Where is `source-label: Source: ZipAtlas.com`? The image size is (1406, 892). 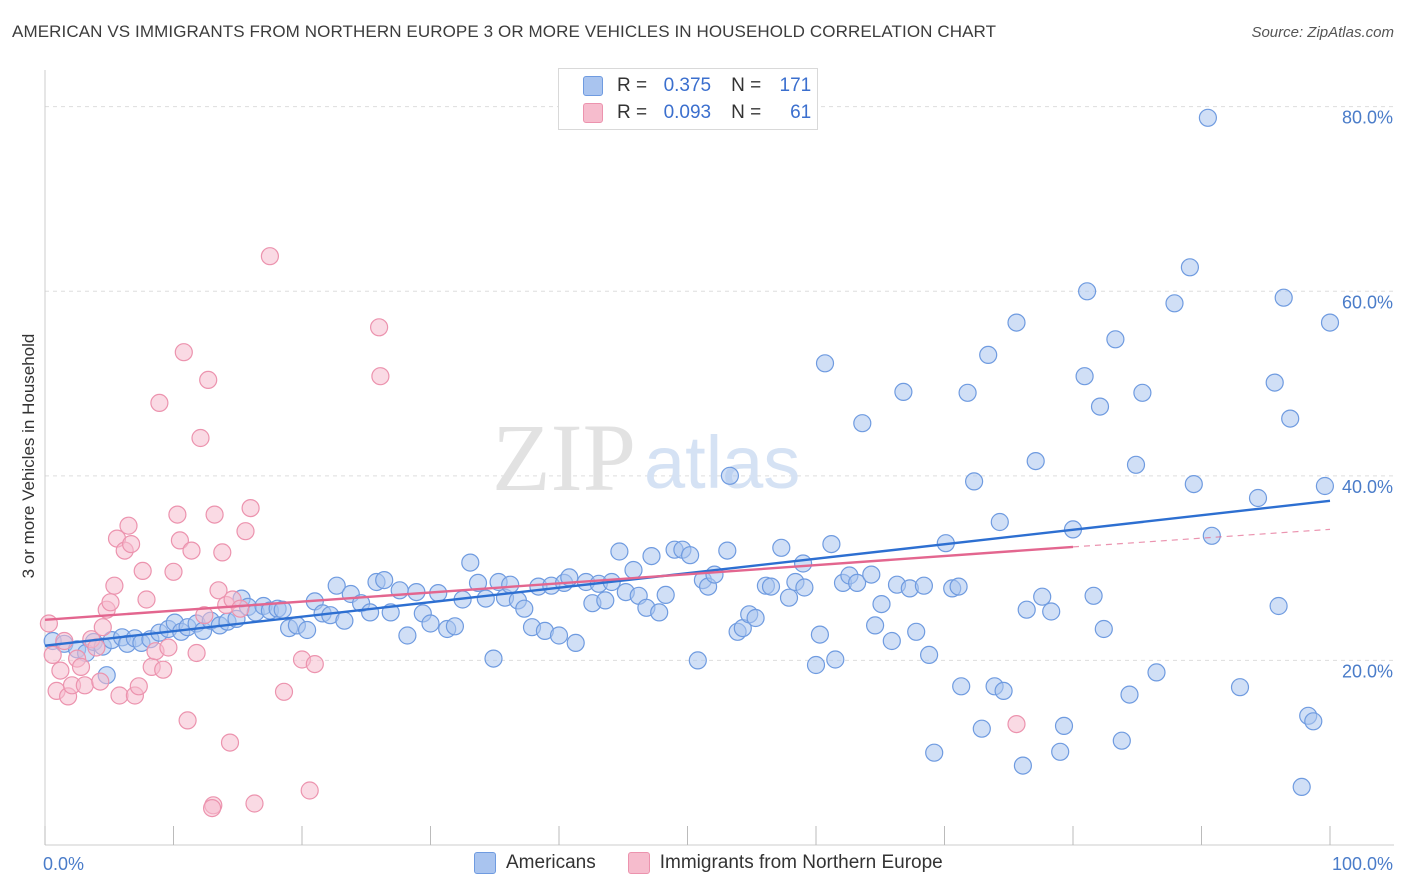
source-label: Source: ZipAtlas.com is located at coordinates (1322, 32).